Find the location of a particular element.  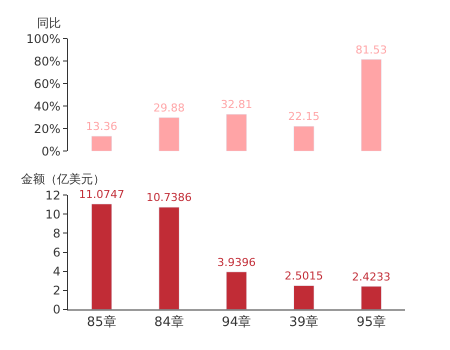

y-tick-label: 12 is located at coordinates (53, 195).